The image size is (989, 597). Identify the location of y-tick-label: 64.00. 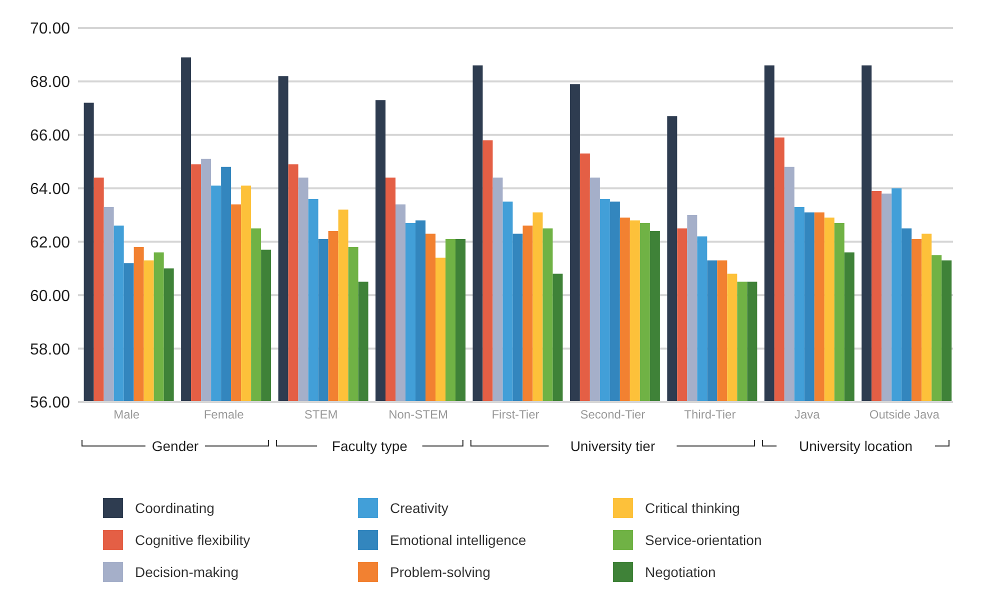
(50, 189).